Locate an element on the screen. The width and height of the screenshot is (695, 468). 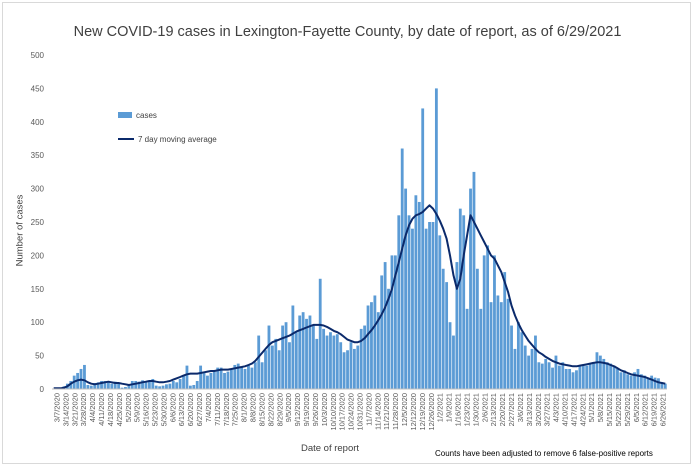
y-tick-label: 350 is located at coordinates (38, 155).